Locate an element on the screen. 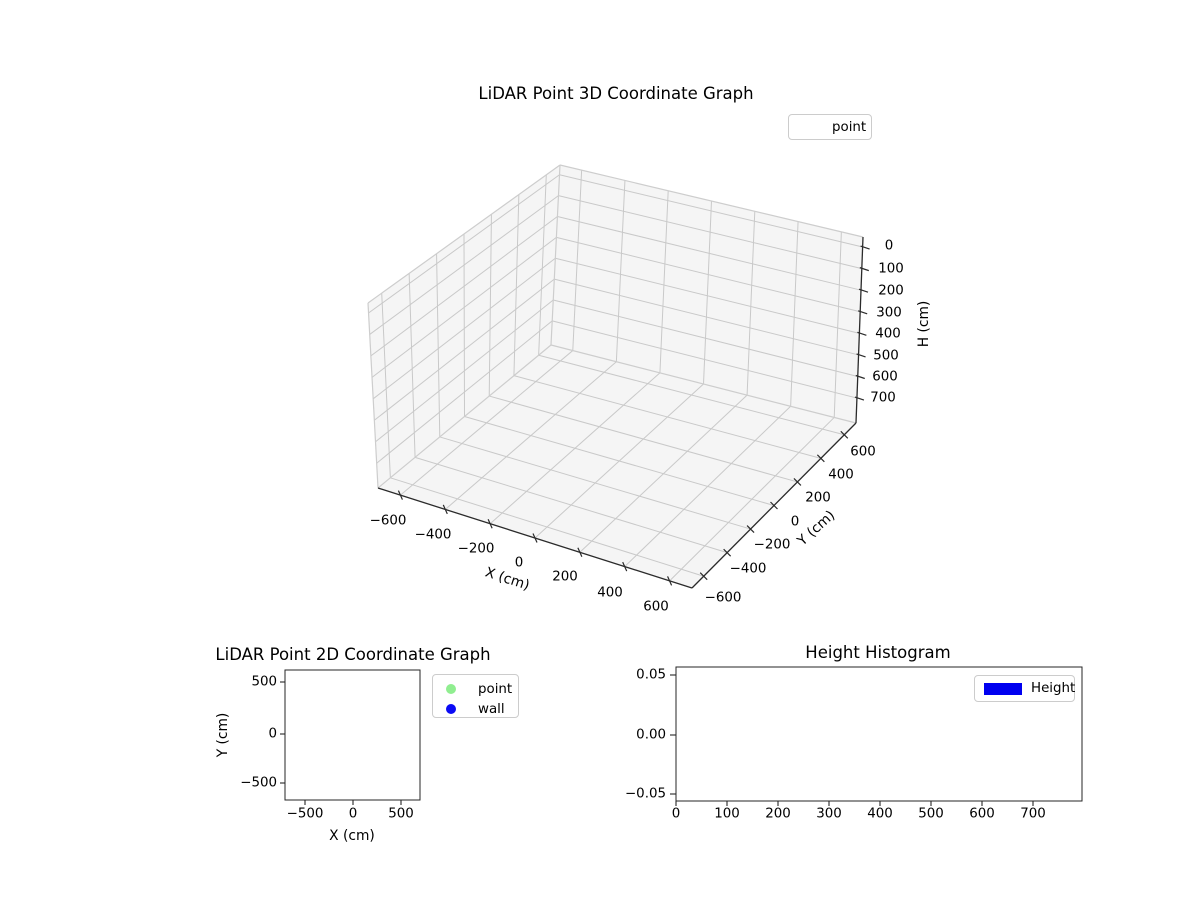 Image resolution: width=1200 pixels, height=900 pixels. plot3d-legend-label-point: point is located at coordinates (849, 127).